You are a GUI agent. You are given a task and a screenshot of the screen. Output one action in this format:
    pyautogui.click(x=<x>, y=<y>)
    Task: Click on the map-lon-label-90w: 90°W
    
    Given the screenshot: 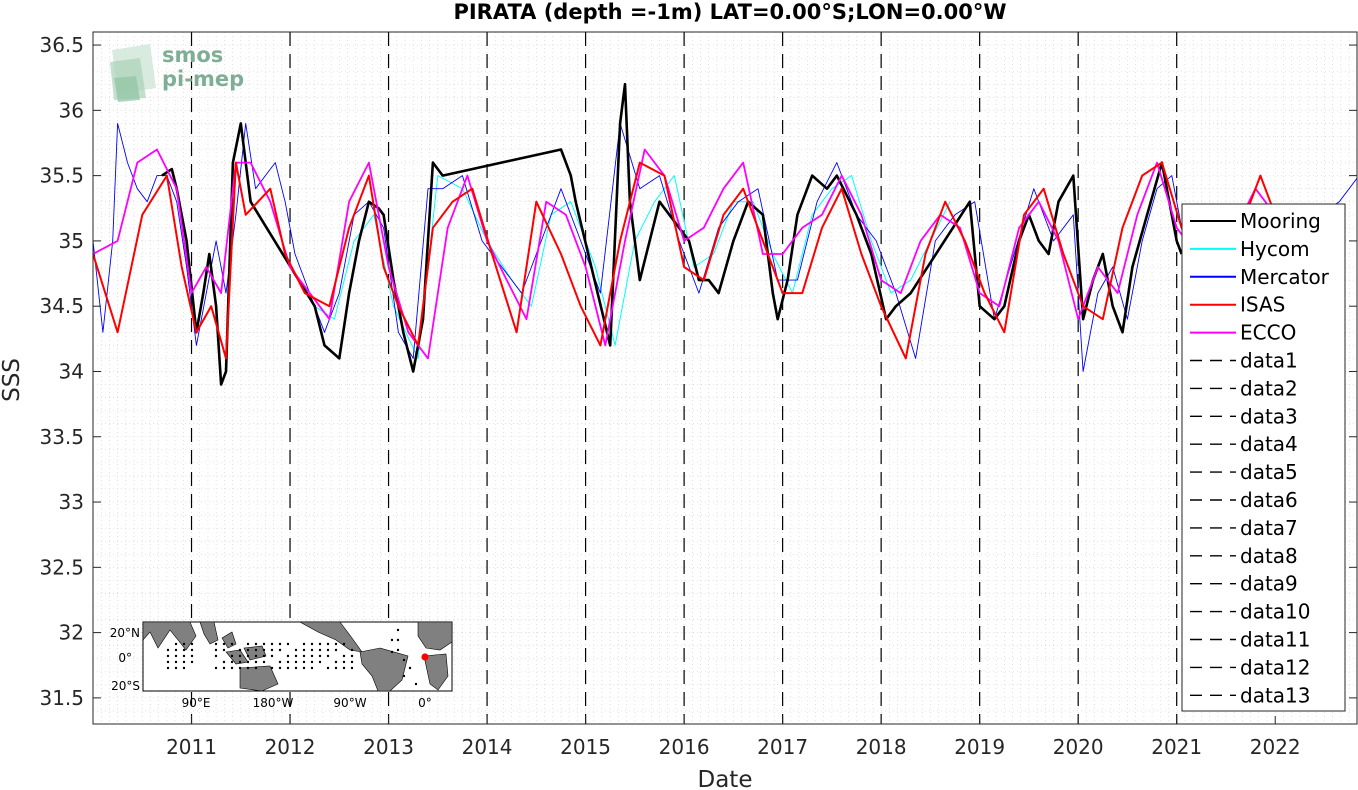 What is the action you would take?
    pyautogui.click(x=349, y=703)
    